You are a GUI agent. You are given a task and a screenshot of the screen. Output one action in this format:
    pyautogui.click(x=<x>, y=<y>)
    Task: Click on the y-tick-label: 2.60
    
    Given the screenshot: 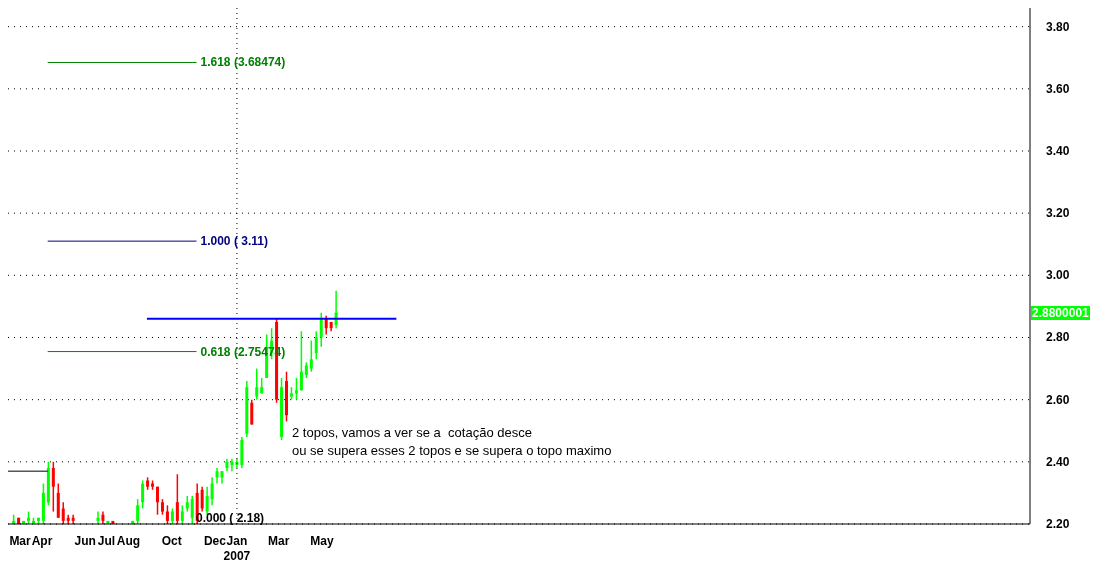 What is the action you would take?
    pyautogui.click(x=1058, y=399)
    